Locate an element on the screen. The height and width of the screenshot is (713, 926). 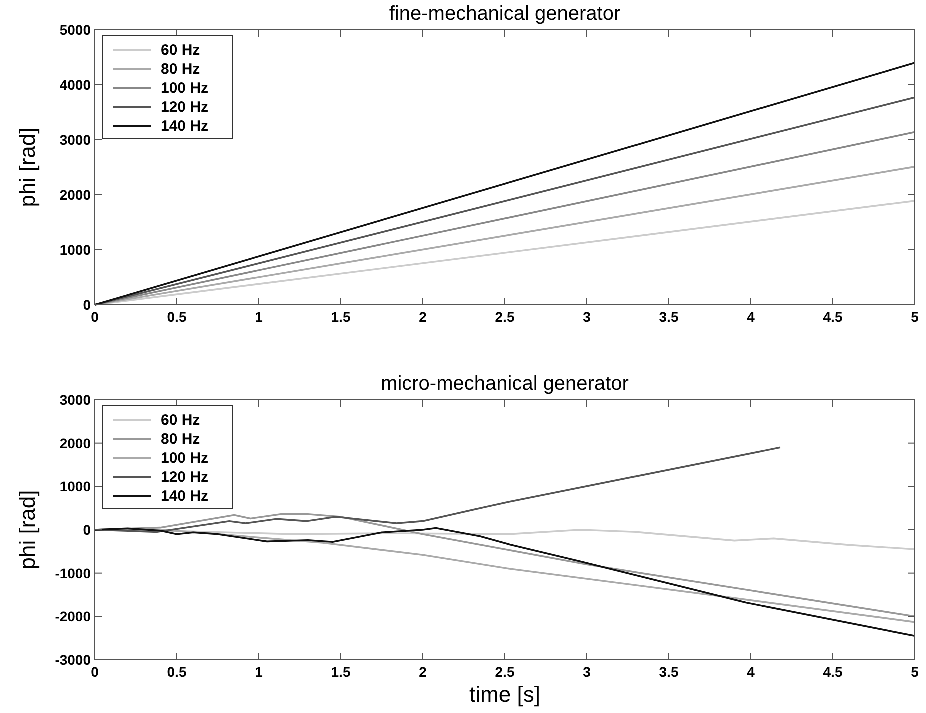
y-tick-label: 4000 is located at coordinates (76, 85).